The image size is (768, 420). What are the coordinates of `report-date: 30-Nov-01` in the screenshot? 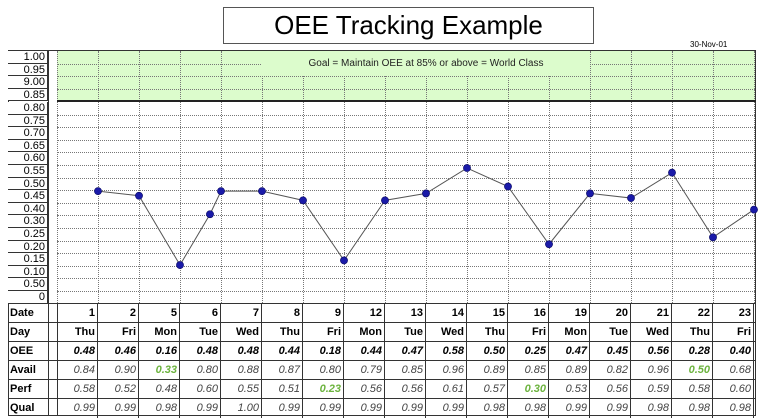 It's located at (709, 44).